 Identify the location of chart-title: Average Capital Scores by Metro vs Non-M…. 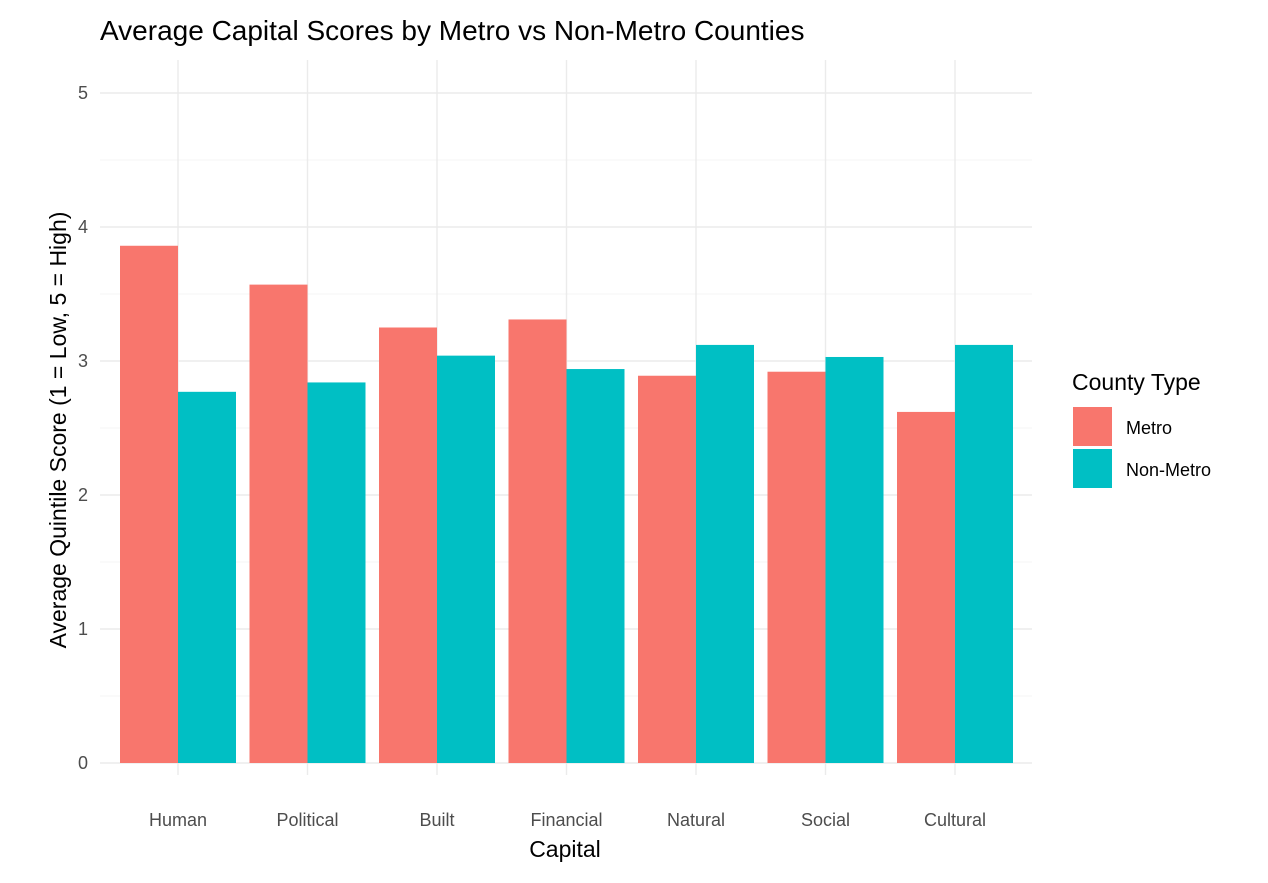
(452, 30).